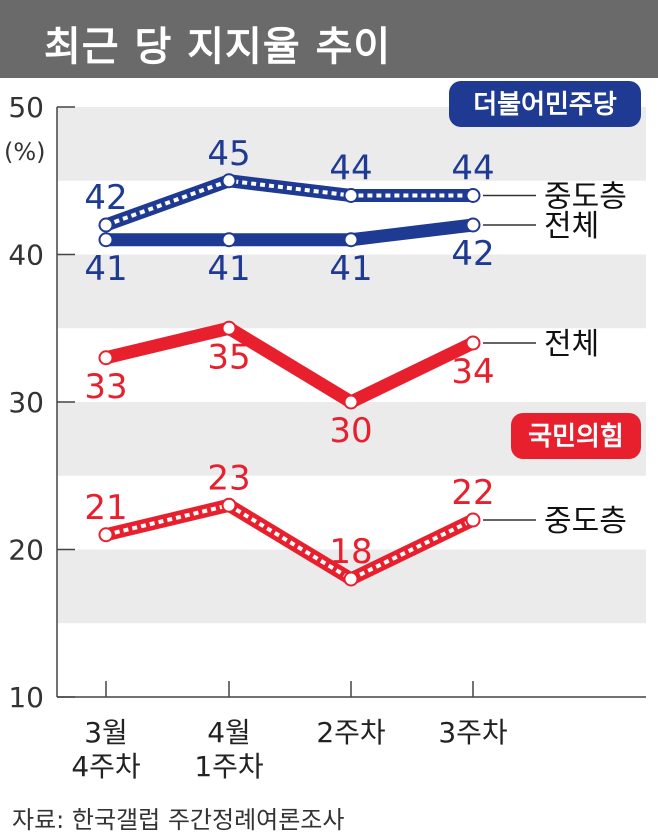 This screenshot has height=839, width=658. Describe the element at coordinates (178, 820) in the screenshot. I see `source-note: 자료: 한국갤럽 주간정례여론조사` at that location.